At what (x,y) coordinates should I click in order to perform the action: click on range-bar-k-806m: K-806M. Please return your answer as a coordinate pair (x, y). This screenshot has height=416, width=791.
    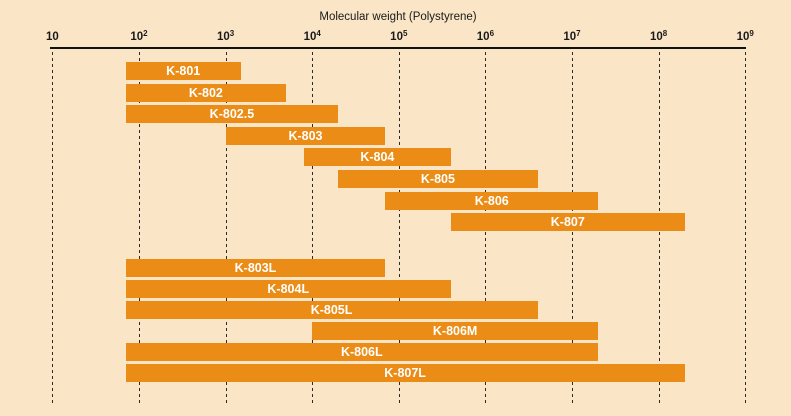
    Looking at the image, I should click on (455, 331).